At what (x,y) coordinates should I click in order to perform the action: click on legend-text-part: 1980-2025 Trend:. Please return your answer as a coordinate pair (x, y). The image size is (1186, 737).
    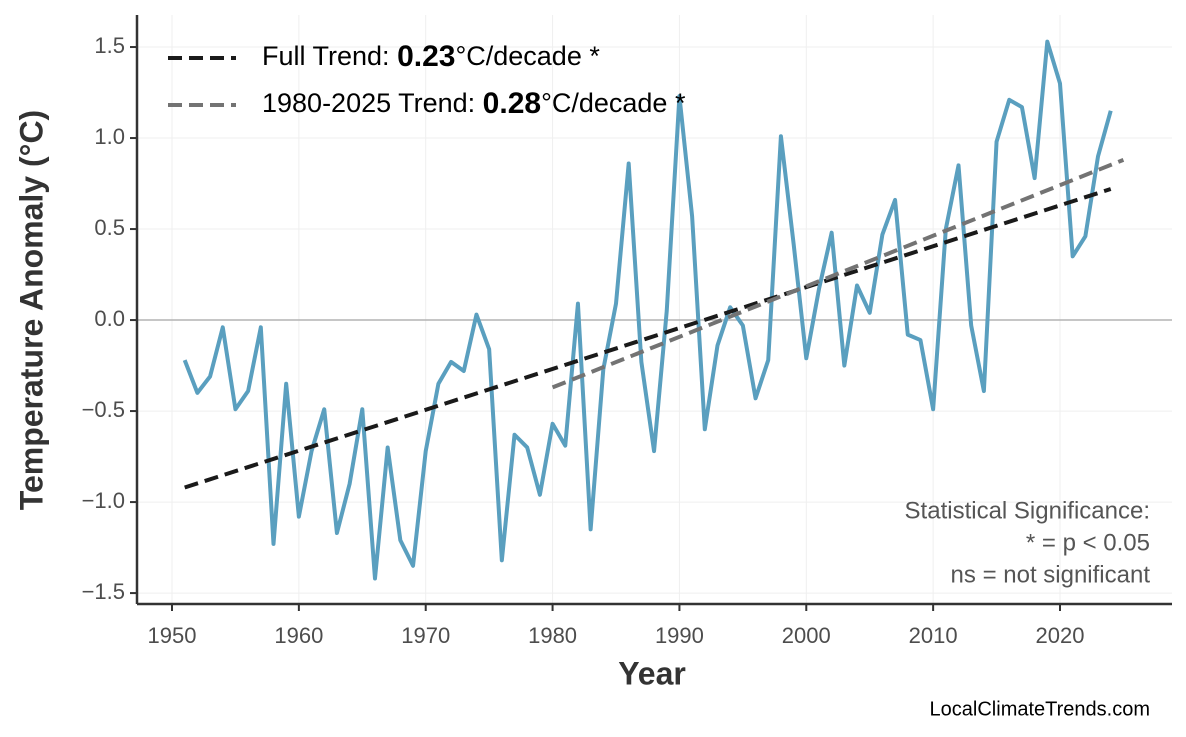
    Looking at the image, I should click on (372, 103).